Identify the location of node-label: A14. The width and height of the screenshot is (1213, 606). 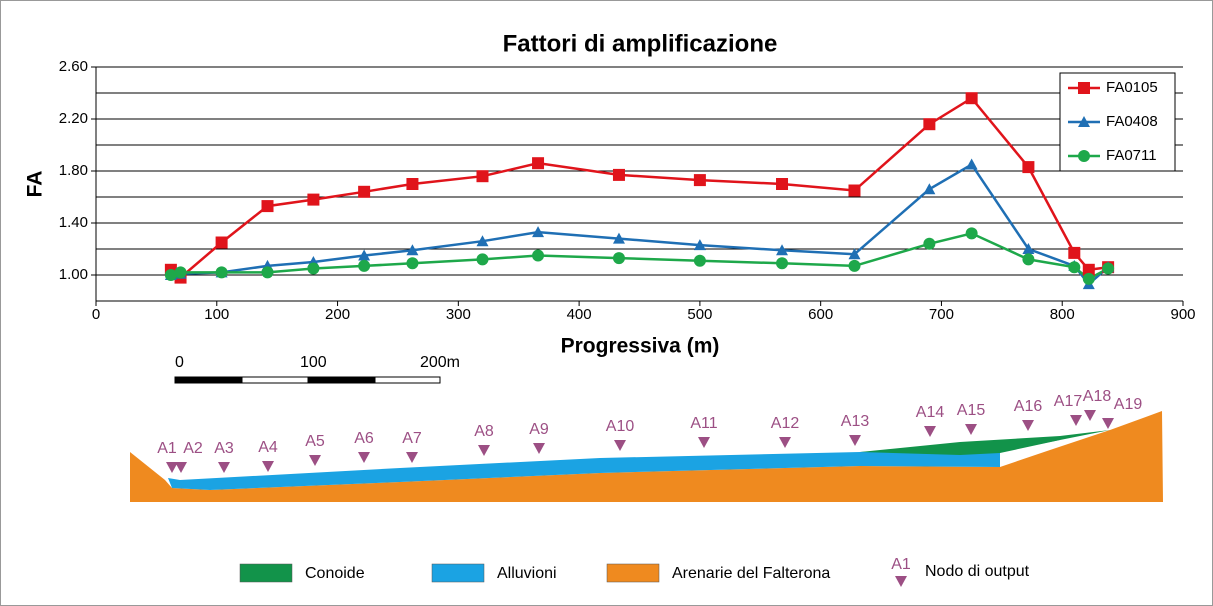
(930, 412).